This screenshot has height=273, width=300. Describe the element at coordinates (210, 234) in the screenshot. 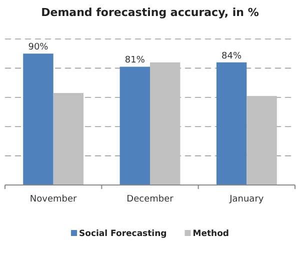

I see `legend-label: Method` at that location.